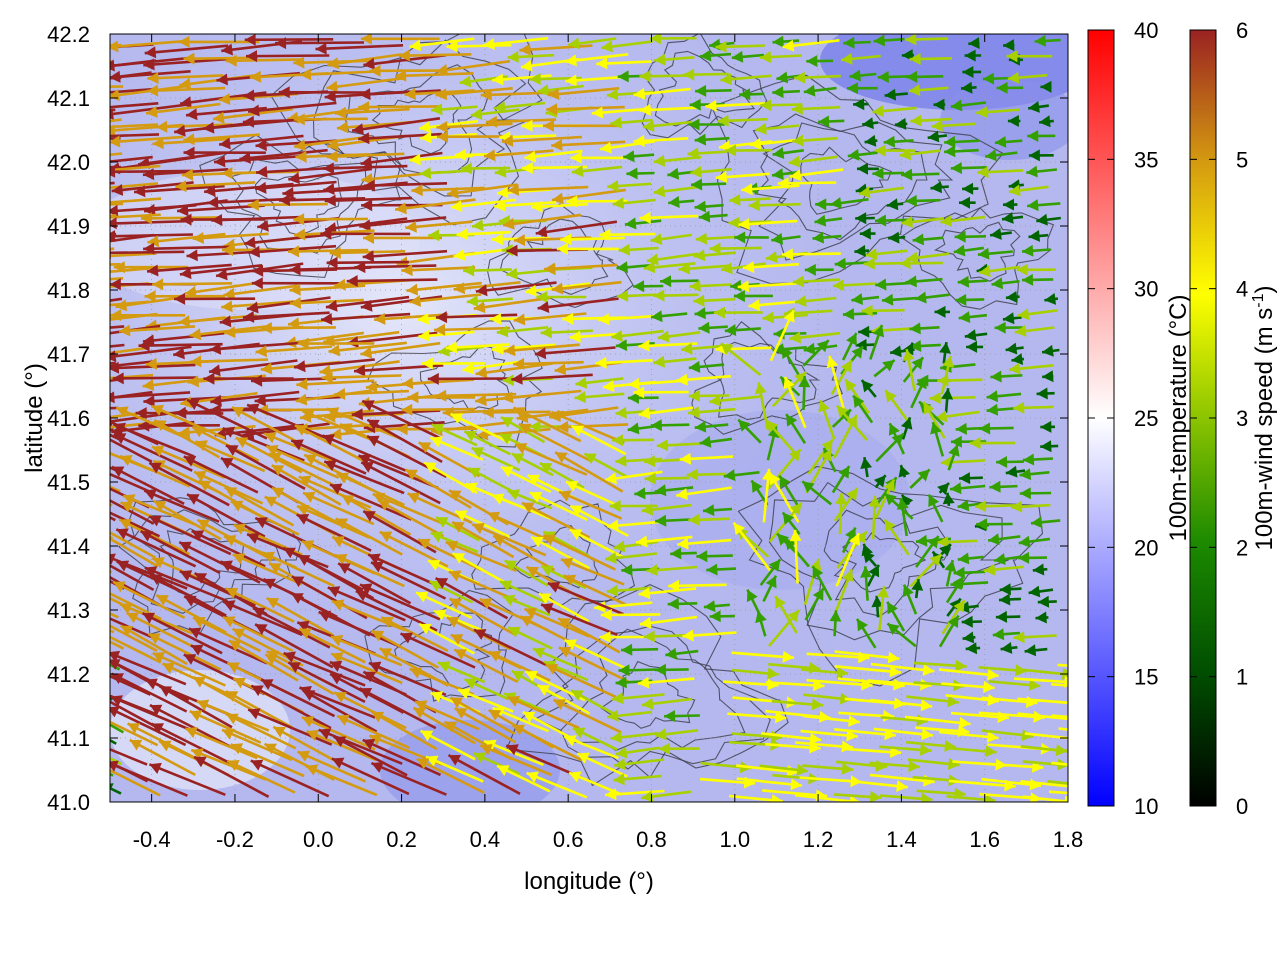  Describe the element at coordinates (1264, 418) in the screenshot. I see `wind-colorbar-label: 100m-wind speed (m s-1)` at that location.